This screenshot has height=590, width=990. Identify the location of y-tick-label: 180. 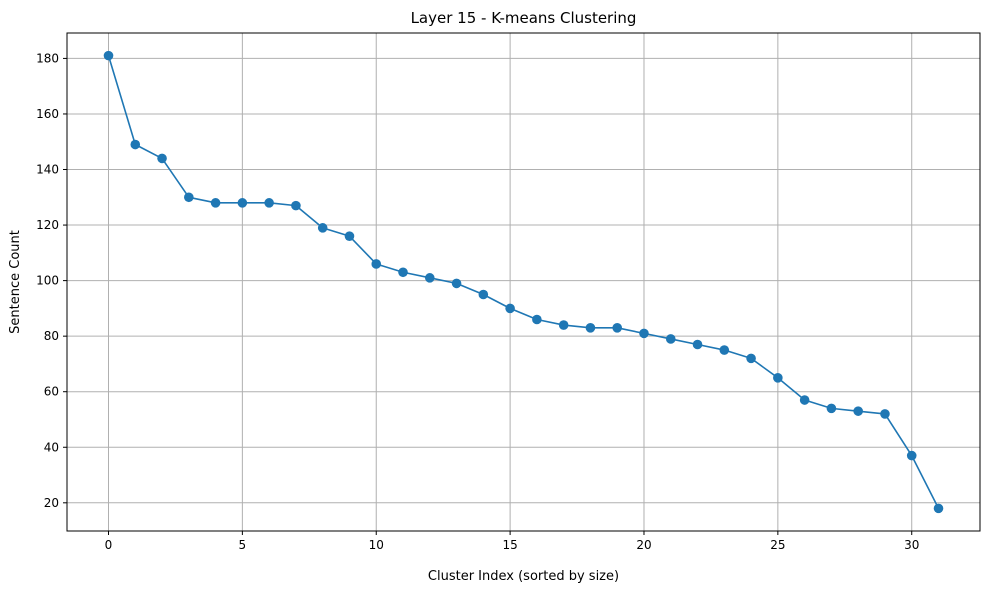
(47, 58).